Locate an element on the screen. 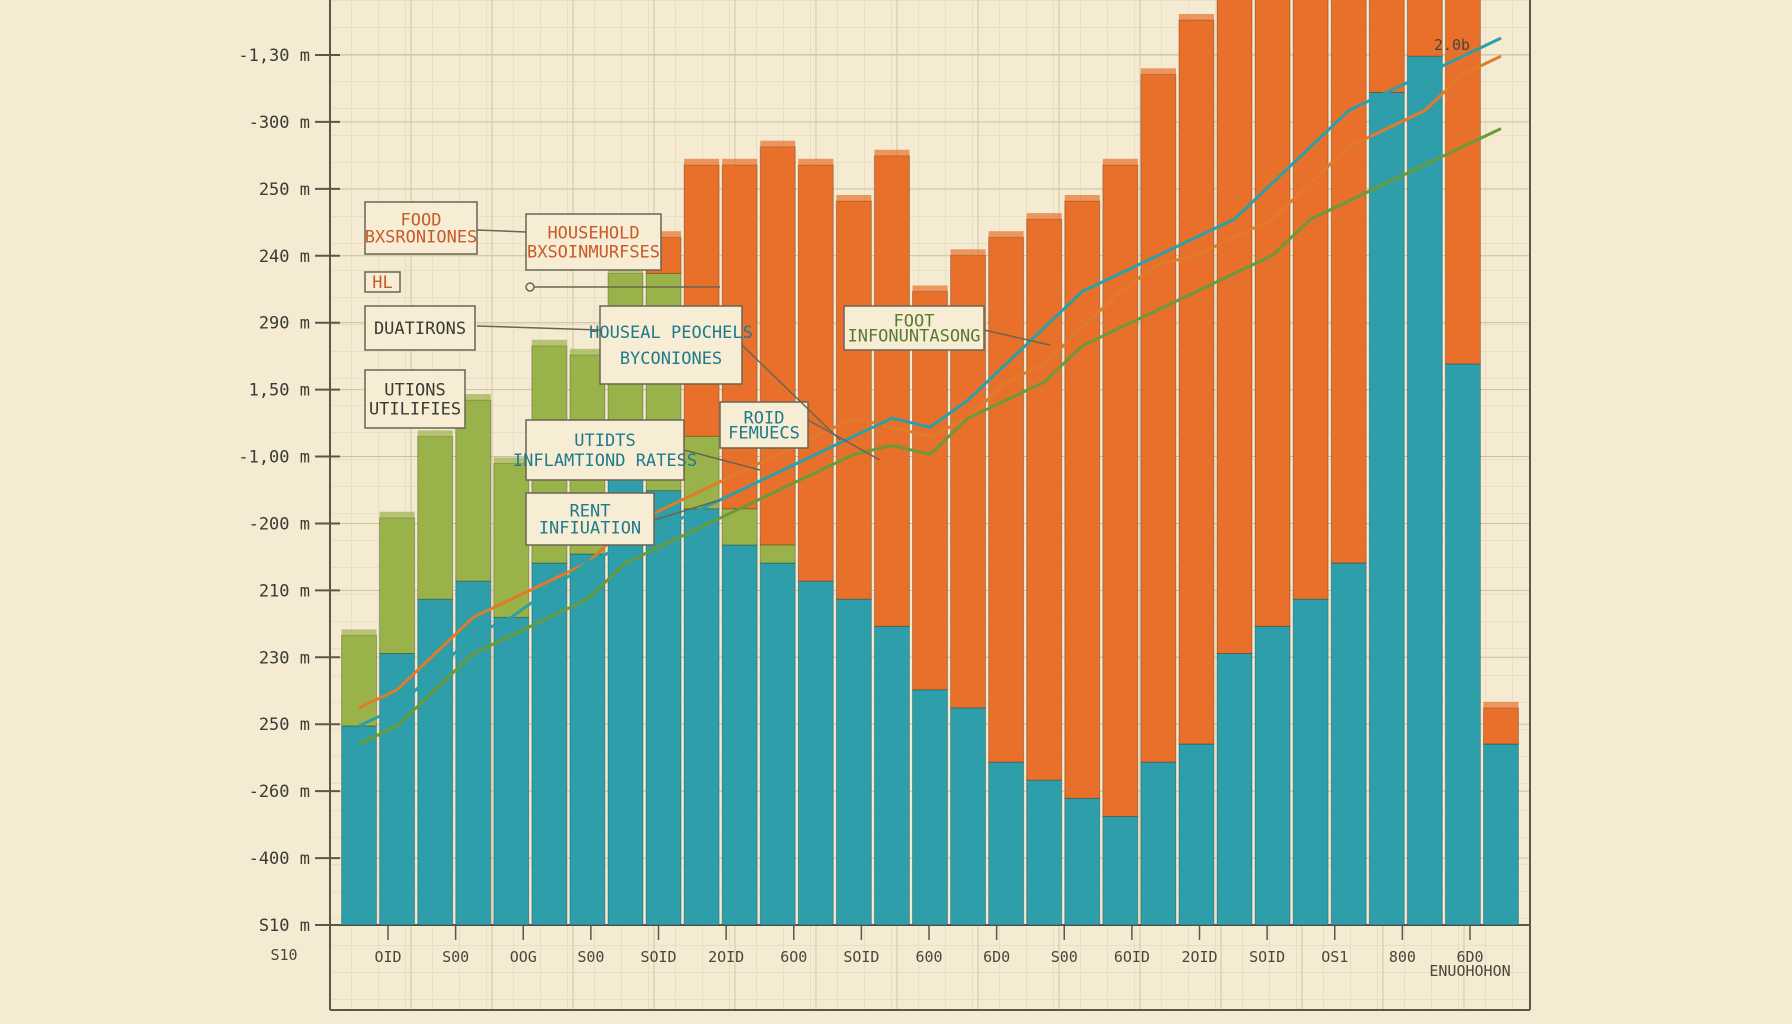  legend-label: HOUSEHOLD is located at coordinates (593, 234).